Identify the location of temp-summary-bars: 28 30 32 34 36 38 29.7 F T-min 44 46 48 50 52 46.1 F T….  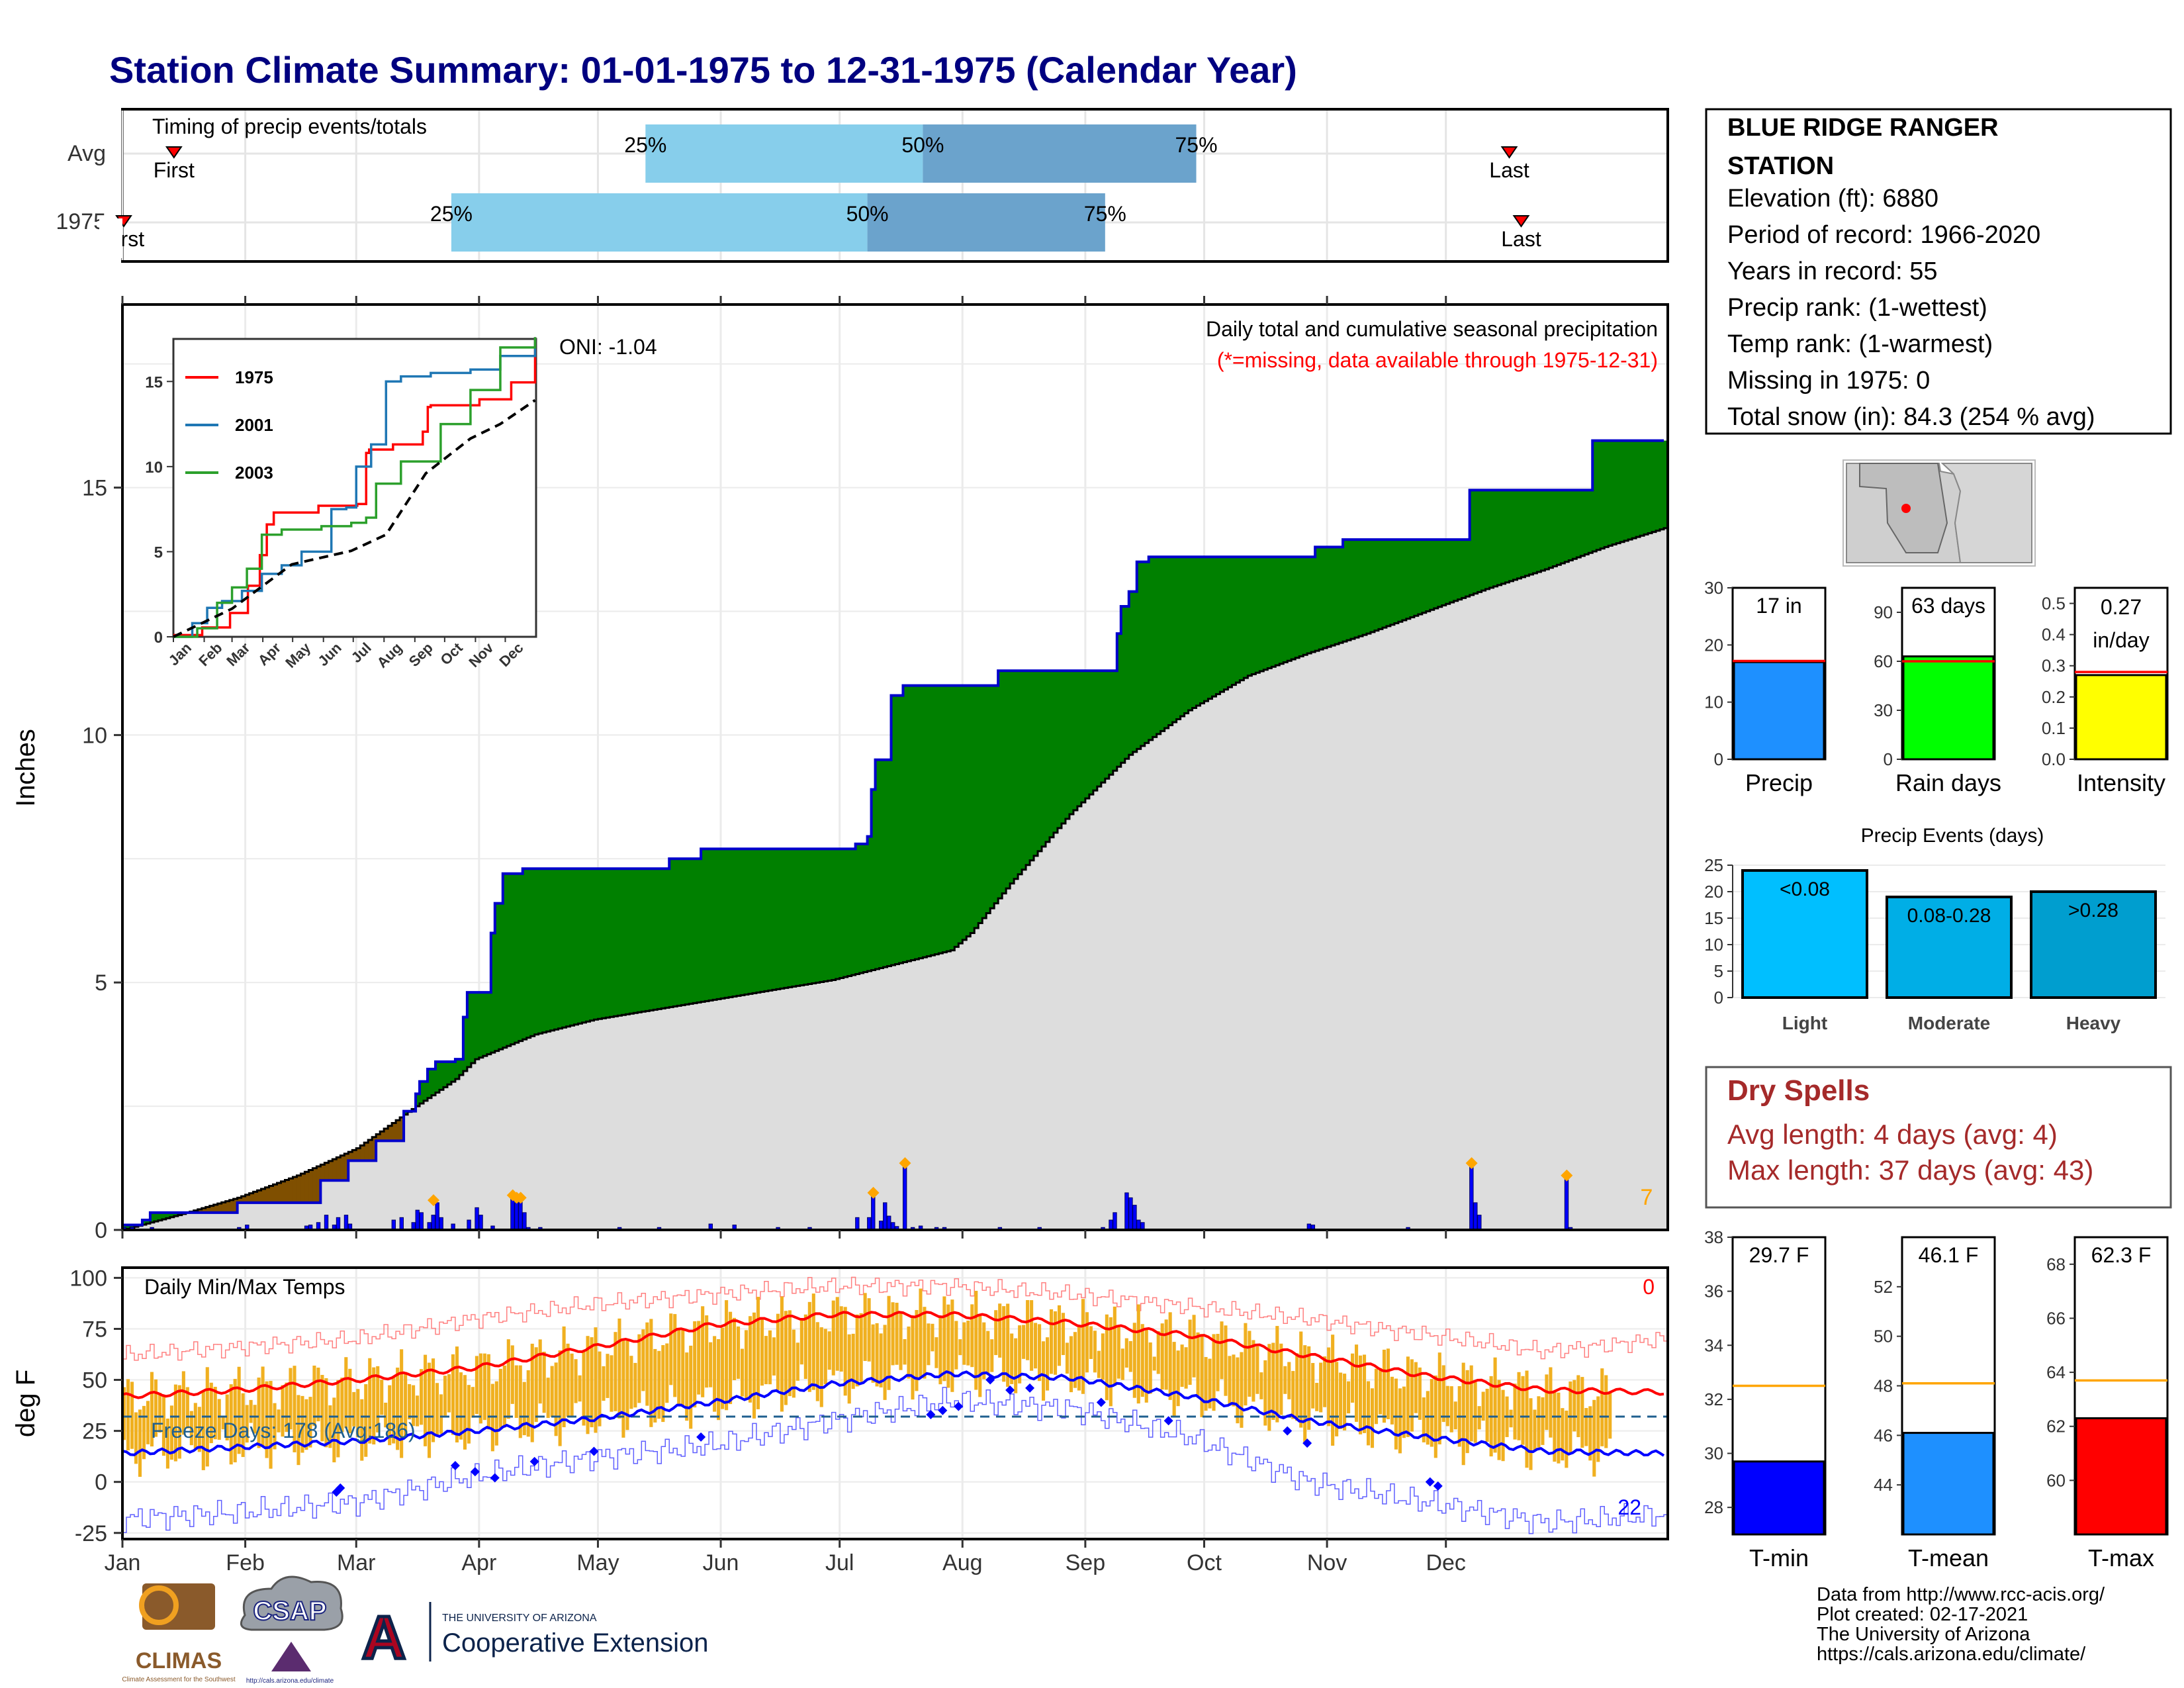
(1937, 1399).